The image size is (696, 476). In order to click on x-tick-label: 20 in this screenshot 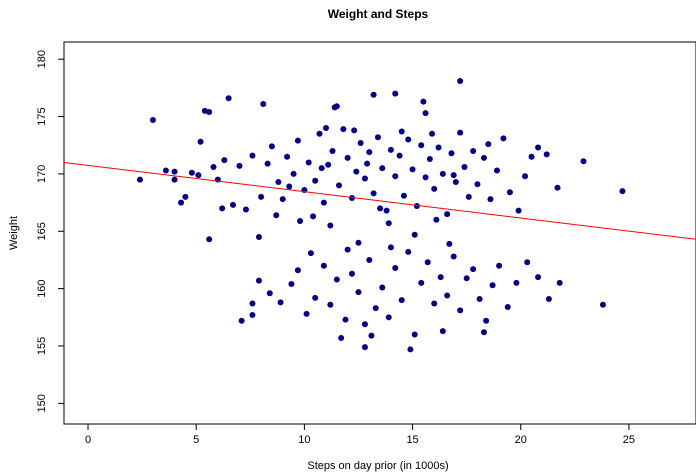, I will do `click(521, 440)`.